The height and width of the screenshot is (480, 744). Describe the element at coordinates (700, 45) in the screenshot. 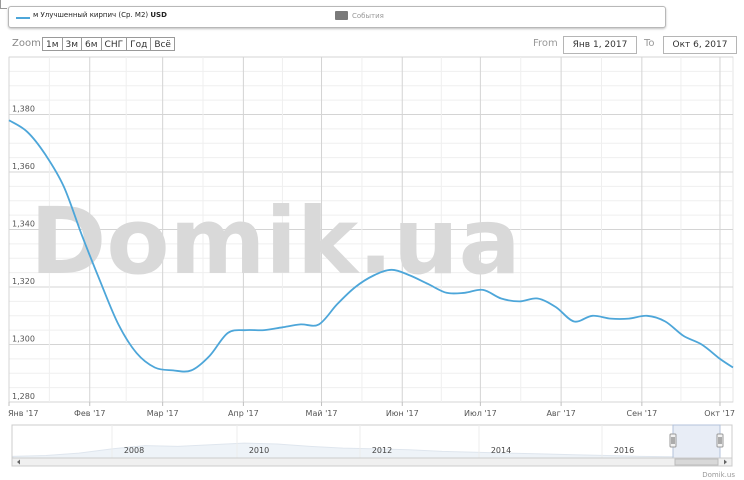

I see `to-date-input: Окт 6, 2017` at that location.